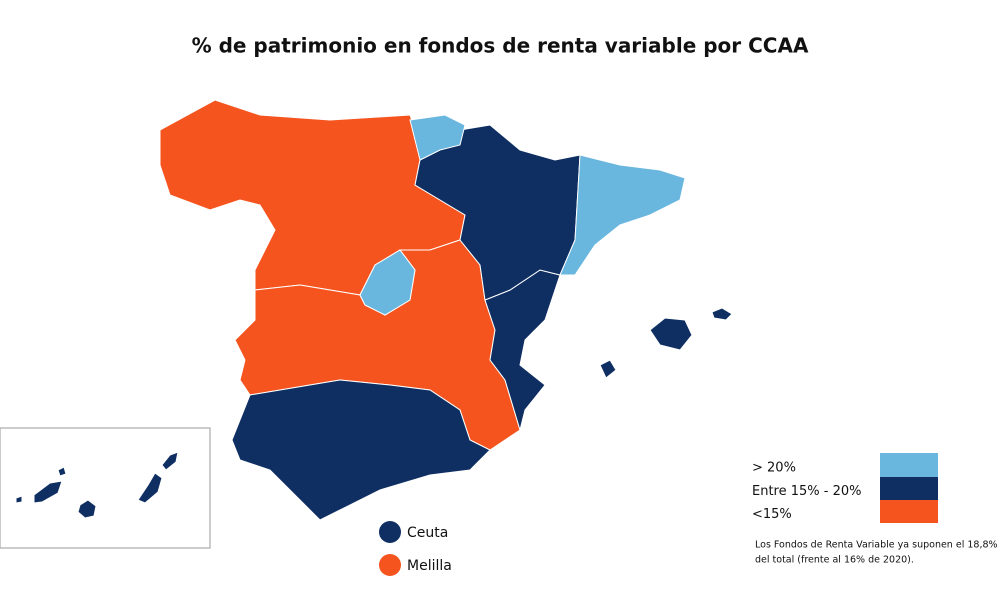 This screenshot has width=1000, height=600. I want to click on legend: > 20% Entre 15% - 20% <15%, so click(845, 488).